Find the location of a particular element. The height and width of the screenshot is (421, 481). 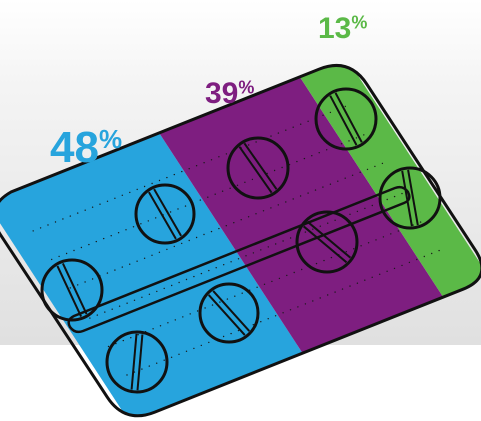

data-label-2: 39% is located at coordinates (229, 93).